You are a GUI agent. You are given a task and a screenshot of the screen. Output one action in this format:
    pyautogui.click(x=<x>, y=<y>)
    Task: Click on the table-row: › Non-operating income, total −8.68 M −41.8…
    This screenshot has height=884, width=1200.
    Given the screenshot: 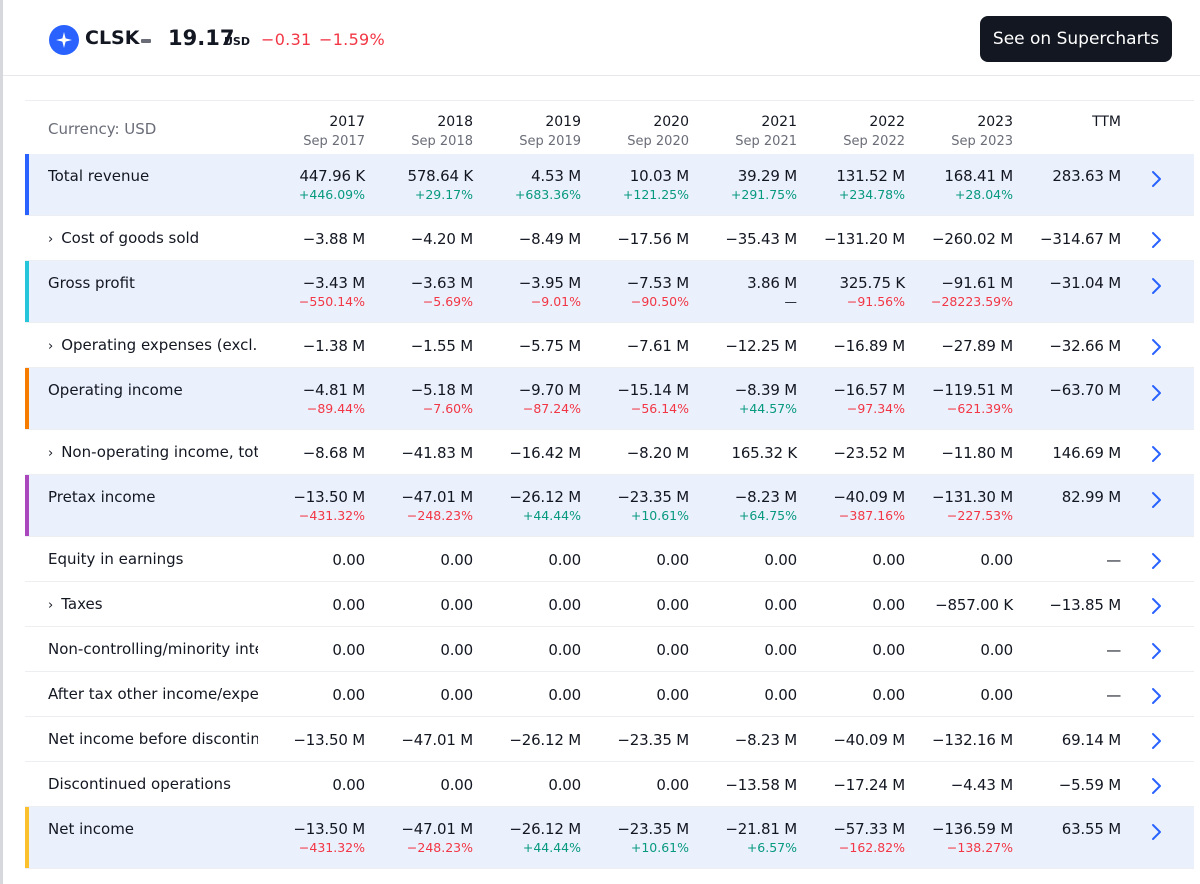 What is the action you would take?
    pyautogui.click(x=609, y=452)
    